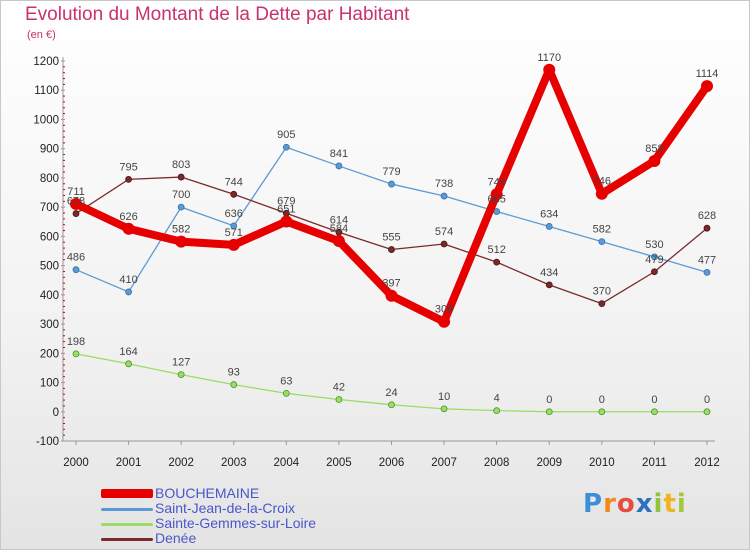 The width and height of the screenshot is (750, 551). I want to click on series-denee-data-label: 628, so click(707, 216).